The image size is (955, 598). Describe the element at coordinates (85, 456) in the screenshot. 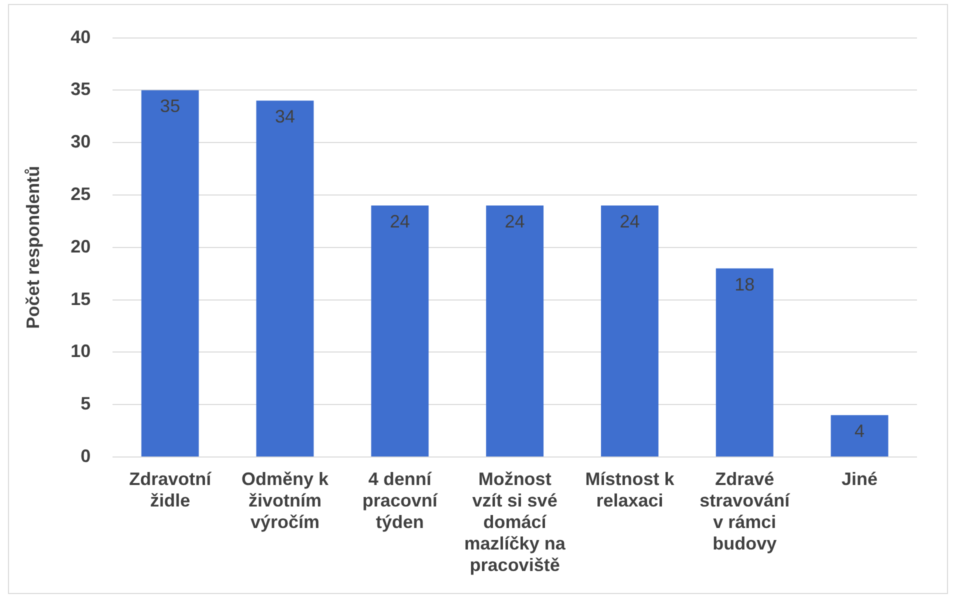

I see `y-tick-label: 0` at that location.